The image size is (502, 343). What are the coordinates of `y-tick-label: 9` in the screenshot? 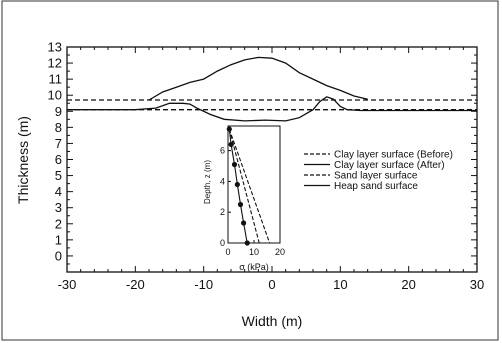 It's located at (58, 111).